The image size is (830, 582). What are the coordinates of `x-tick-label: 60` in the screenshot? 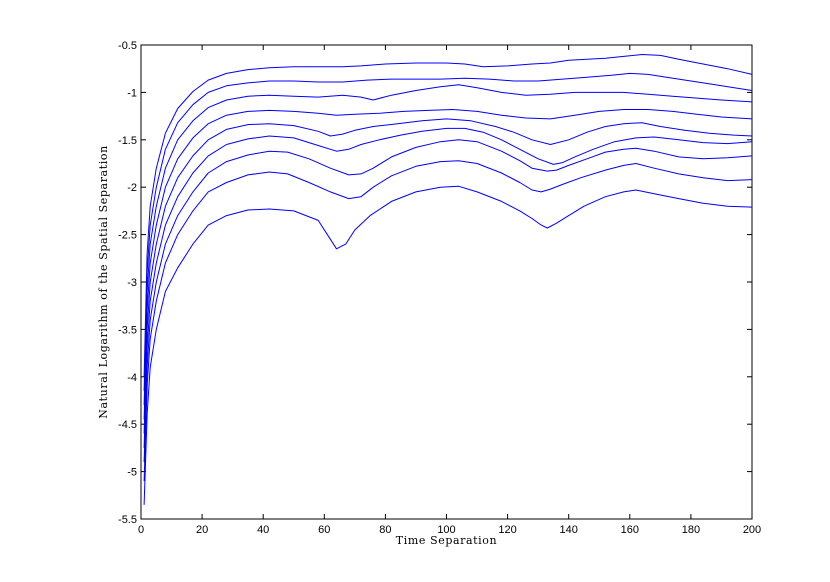 It's located at (324, 530).